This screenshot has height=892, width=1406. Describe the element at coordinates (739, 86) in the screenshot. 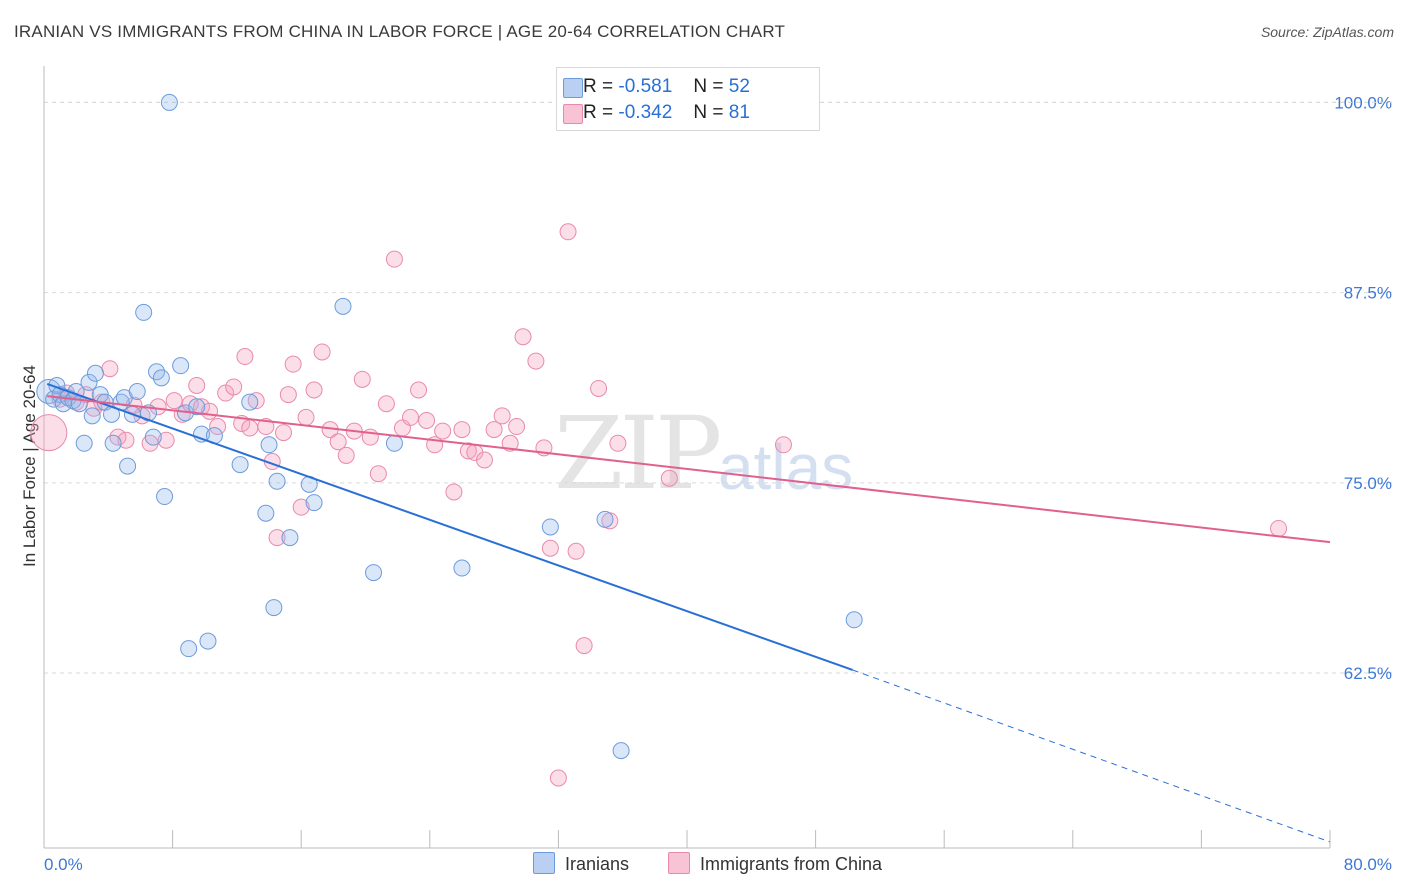

I see `iranians-n-value: 52` at that location.